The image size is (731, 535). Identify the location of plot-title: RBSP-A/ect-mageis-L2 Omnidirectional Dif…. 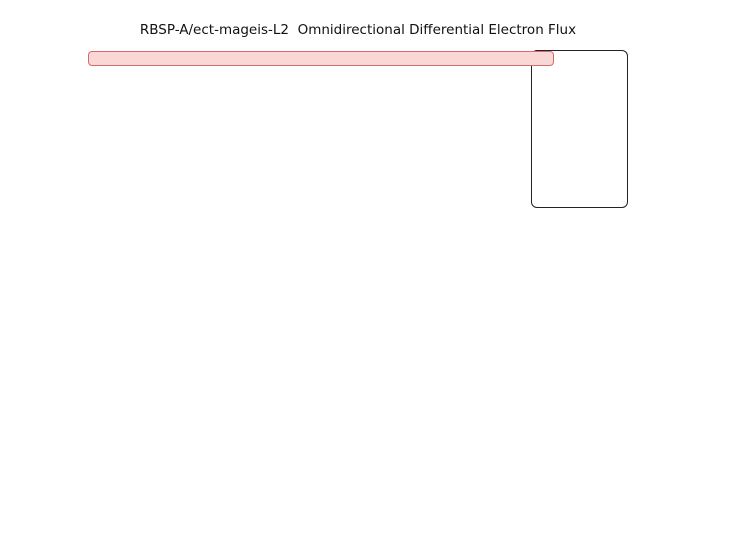
(358, 30).